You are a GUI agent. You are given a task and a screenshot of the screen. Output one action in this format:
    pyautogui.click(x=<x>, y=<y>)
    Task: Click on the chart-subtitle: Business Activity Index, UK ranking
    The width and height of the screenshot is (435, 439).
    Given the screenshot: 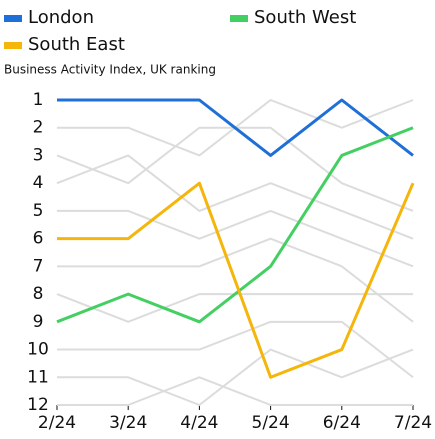 What is the action you would take?
    pyautogui.click(x=110, y=70)
    